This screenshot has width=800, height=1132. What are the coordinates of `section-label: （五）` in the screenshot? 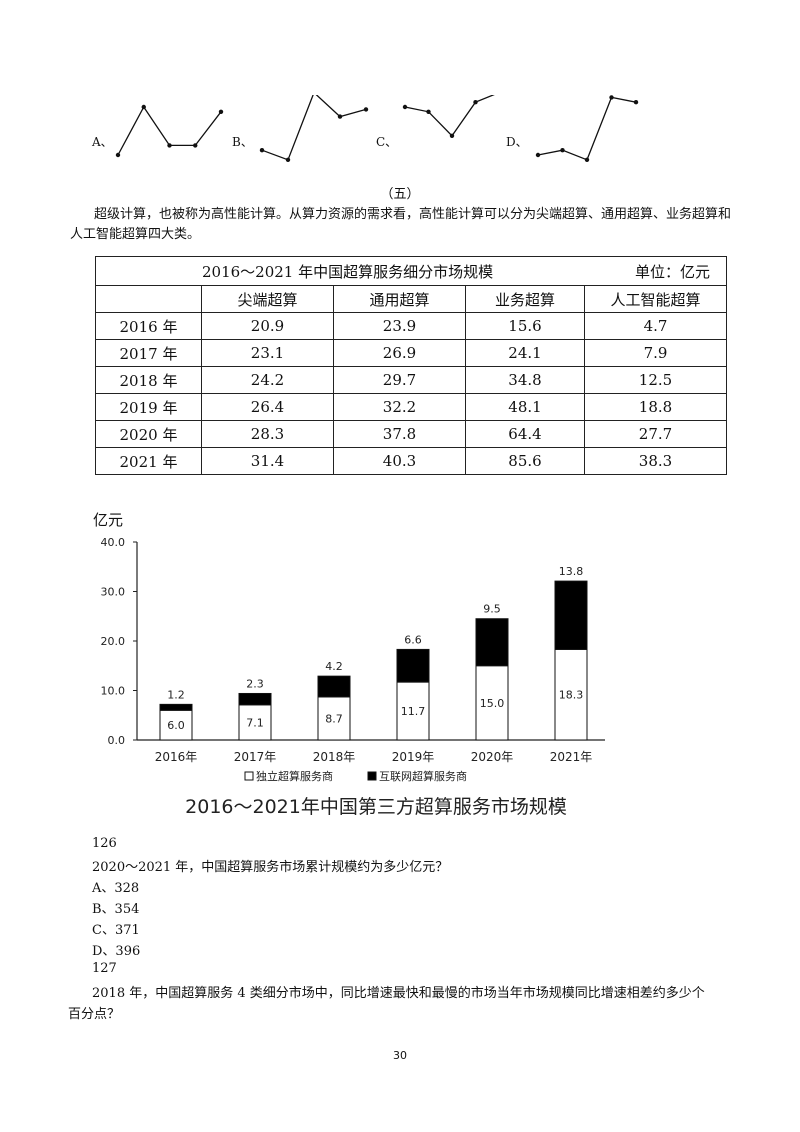 It's located at (400, 194).